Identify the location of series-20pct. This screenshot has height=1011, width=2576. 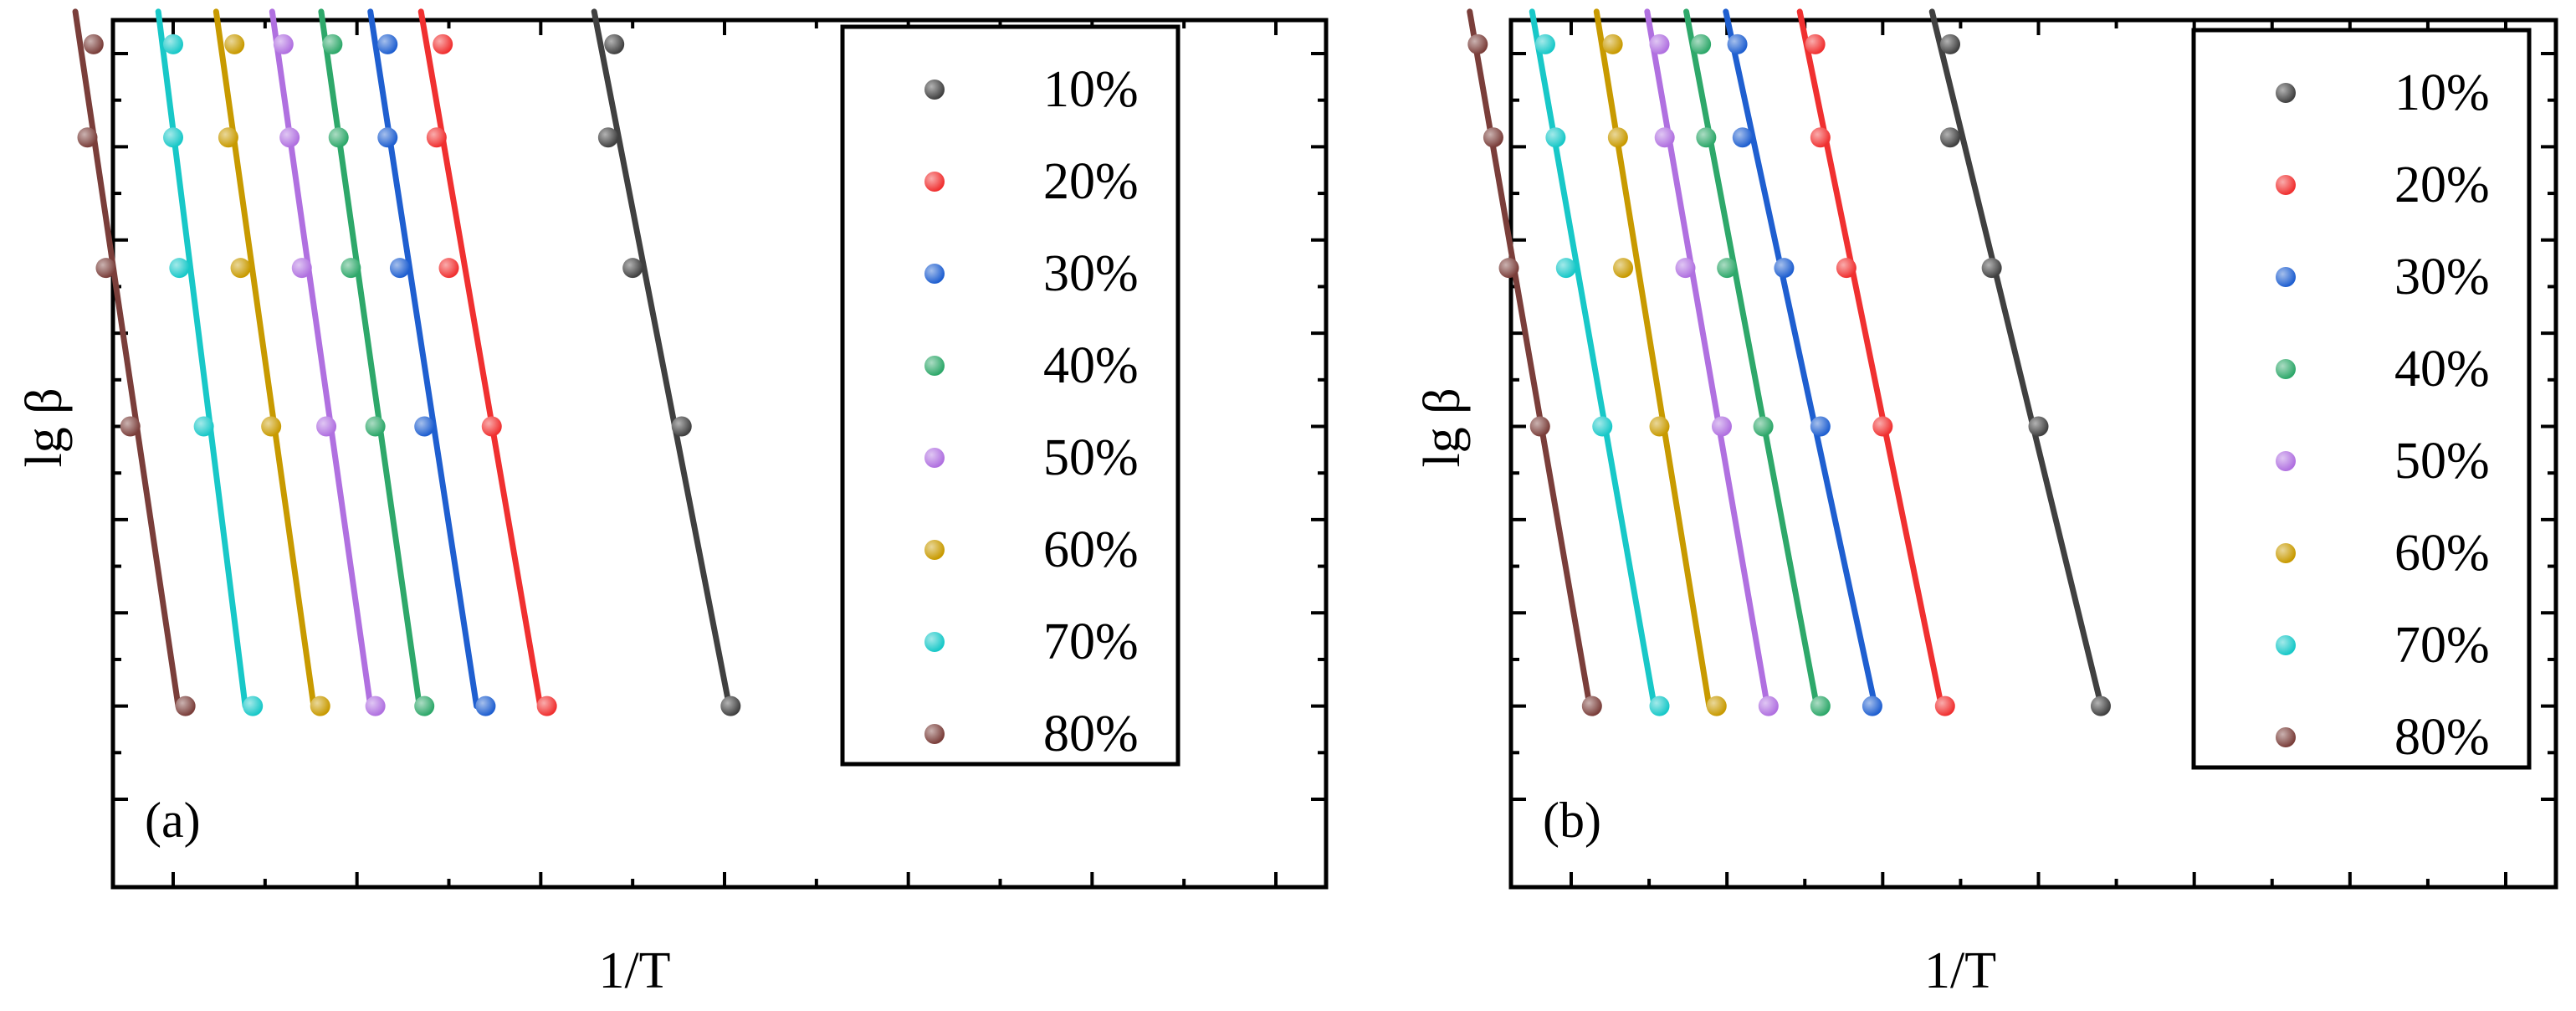
(1876, 362).